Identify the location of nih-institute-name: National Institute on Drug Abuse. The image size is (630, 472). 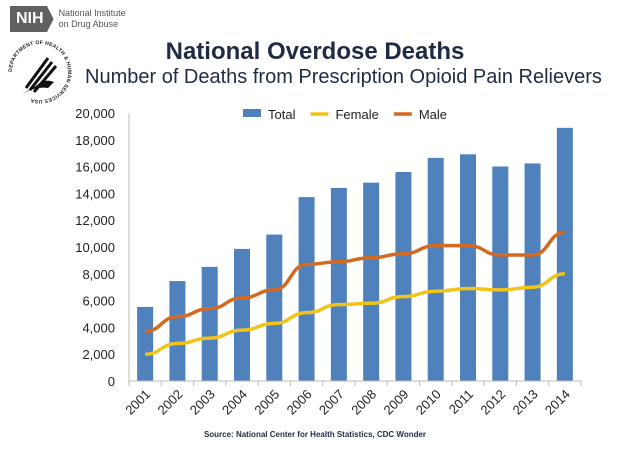
(92, 19).